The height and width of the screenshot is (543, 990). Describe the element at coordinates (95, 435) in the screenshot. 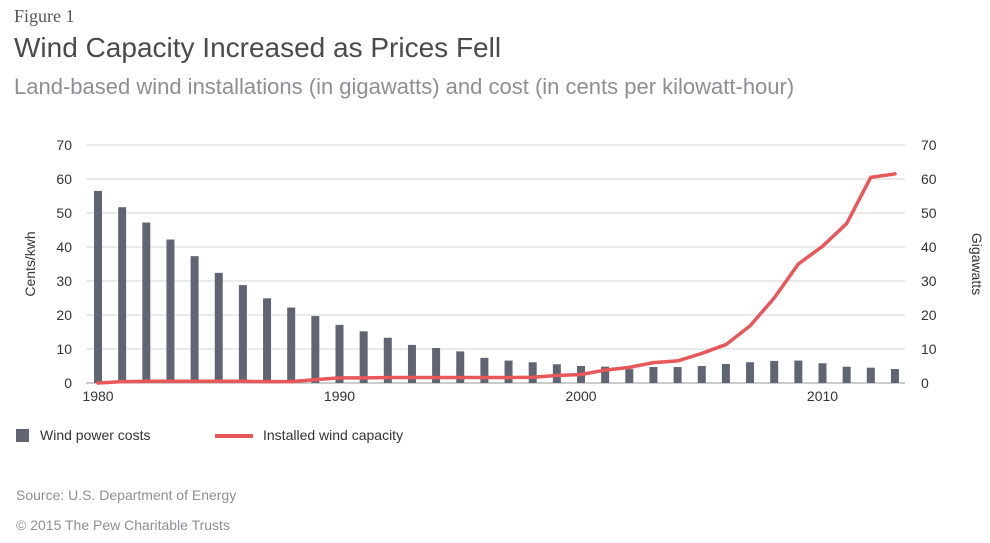

I see `legend-label-costs: Wind power costs` at that location.